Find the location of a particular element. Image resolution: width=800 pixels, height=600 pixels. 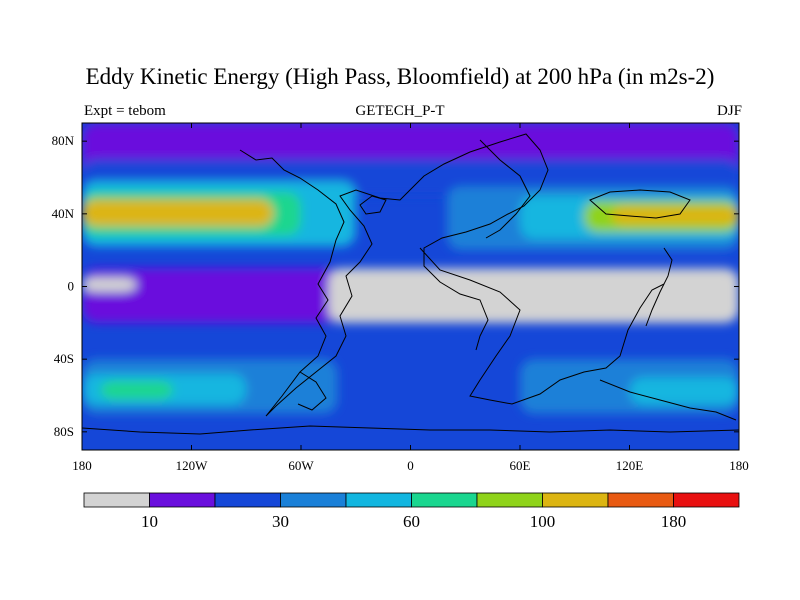

x-tick-label-0: 180 is located at coordinates (82, 465).